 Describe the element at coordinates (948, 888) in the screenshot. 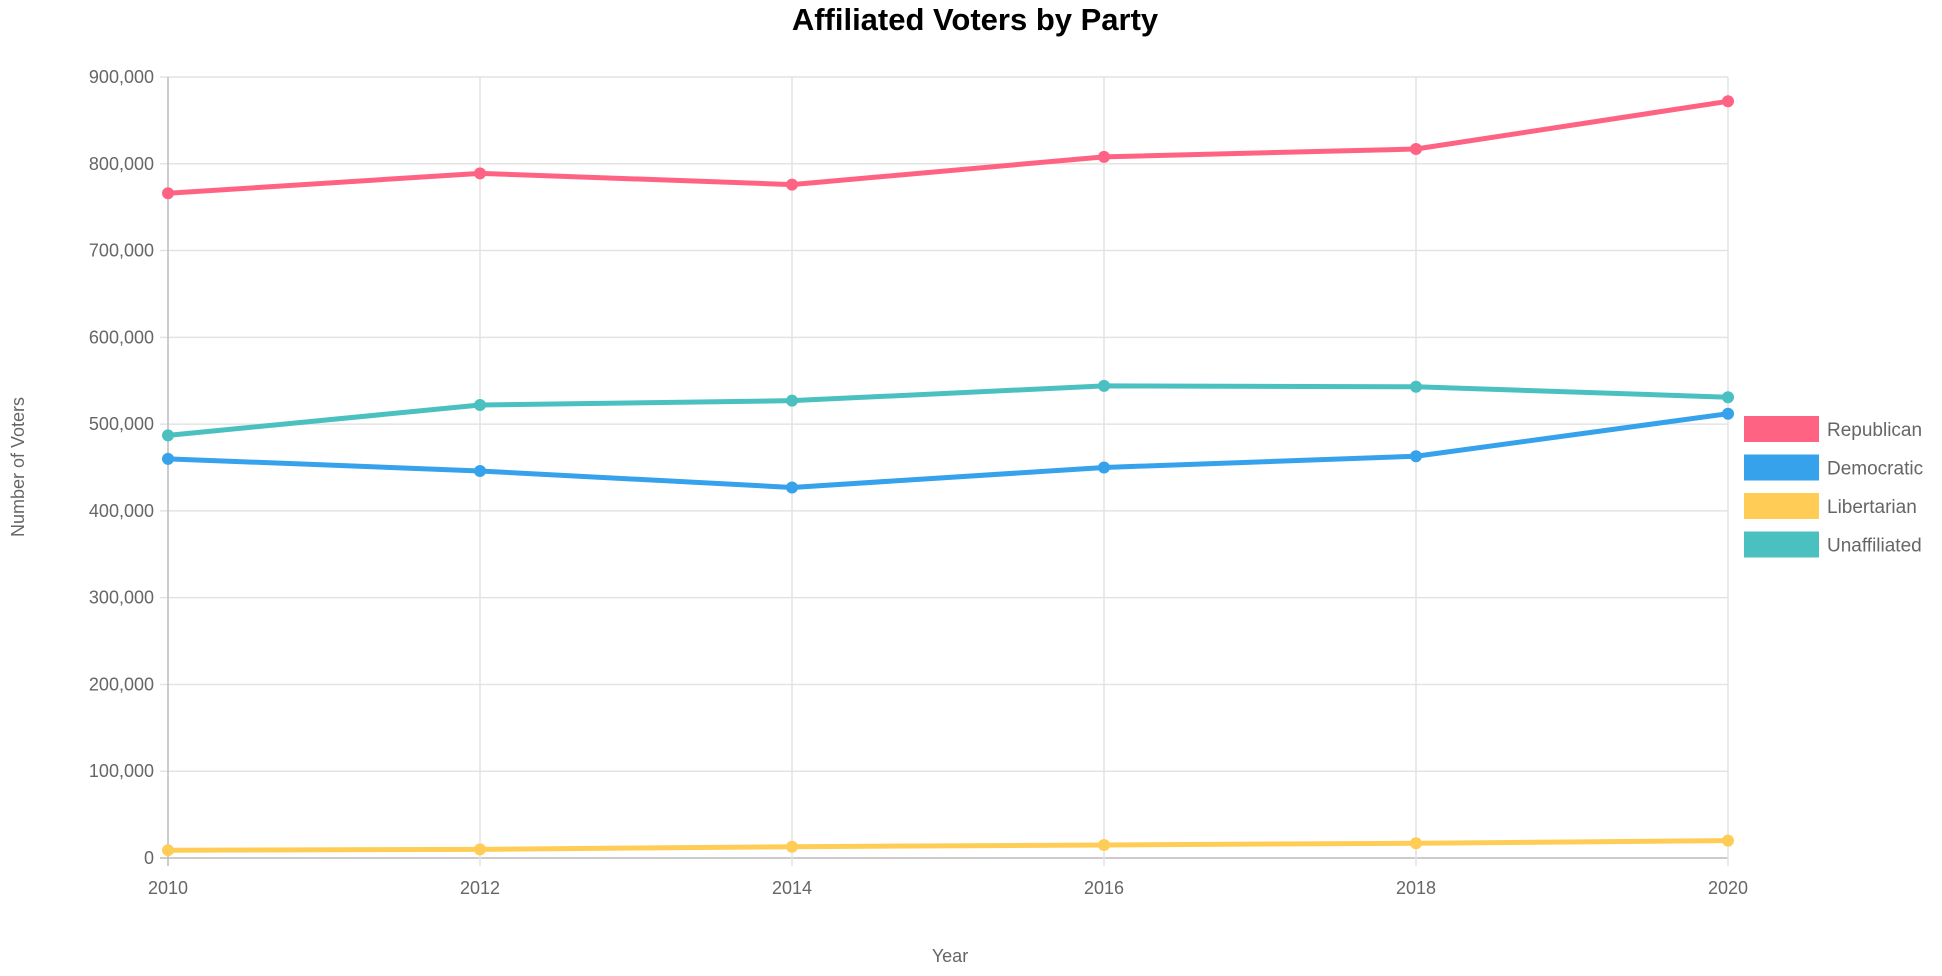

I see `x-axis-ticks: 2010 2012 2014 2016 2018 2020` at that location.